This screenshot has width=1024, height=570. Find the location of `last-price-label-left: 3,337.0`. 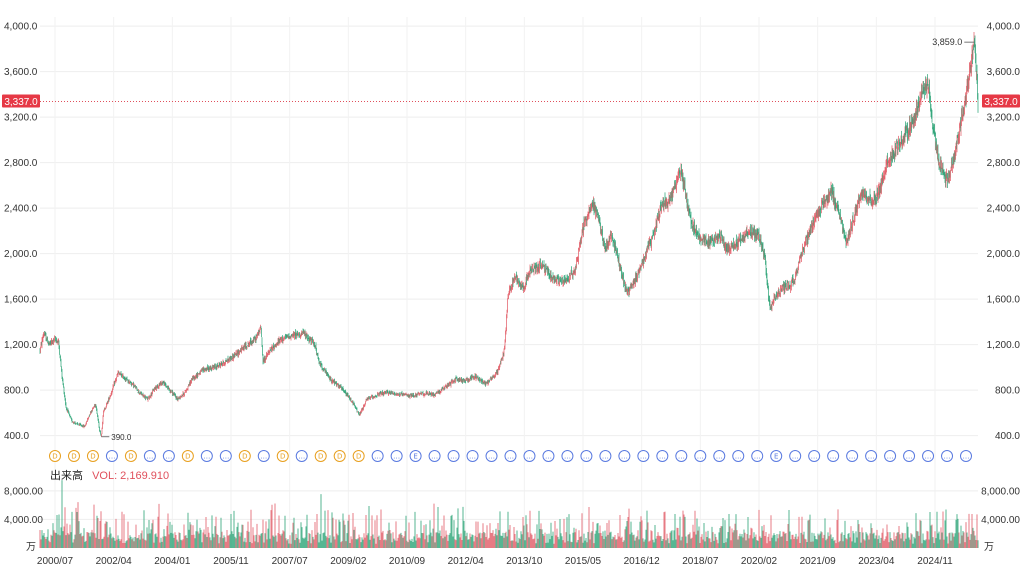

last-price-label-left: 3,337.0 is located at coordinates (21, 102).